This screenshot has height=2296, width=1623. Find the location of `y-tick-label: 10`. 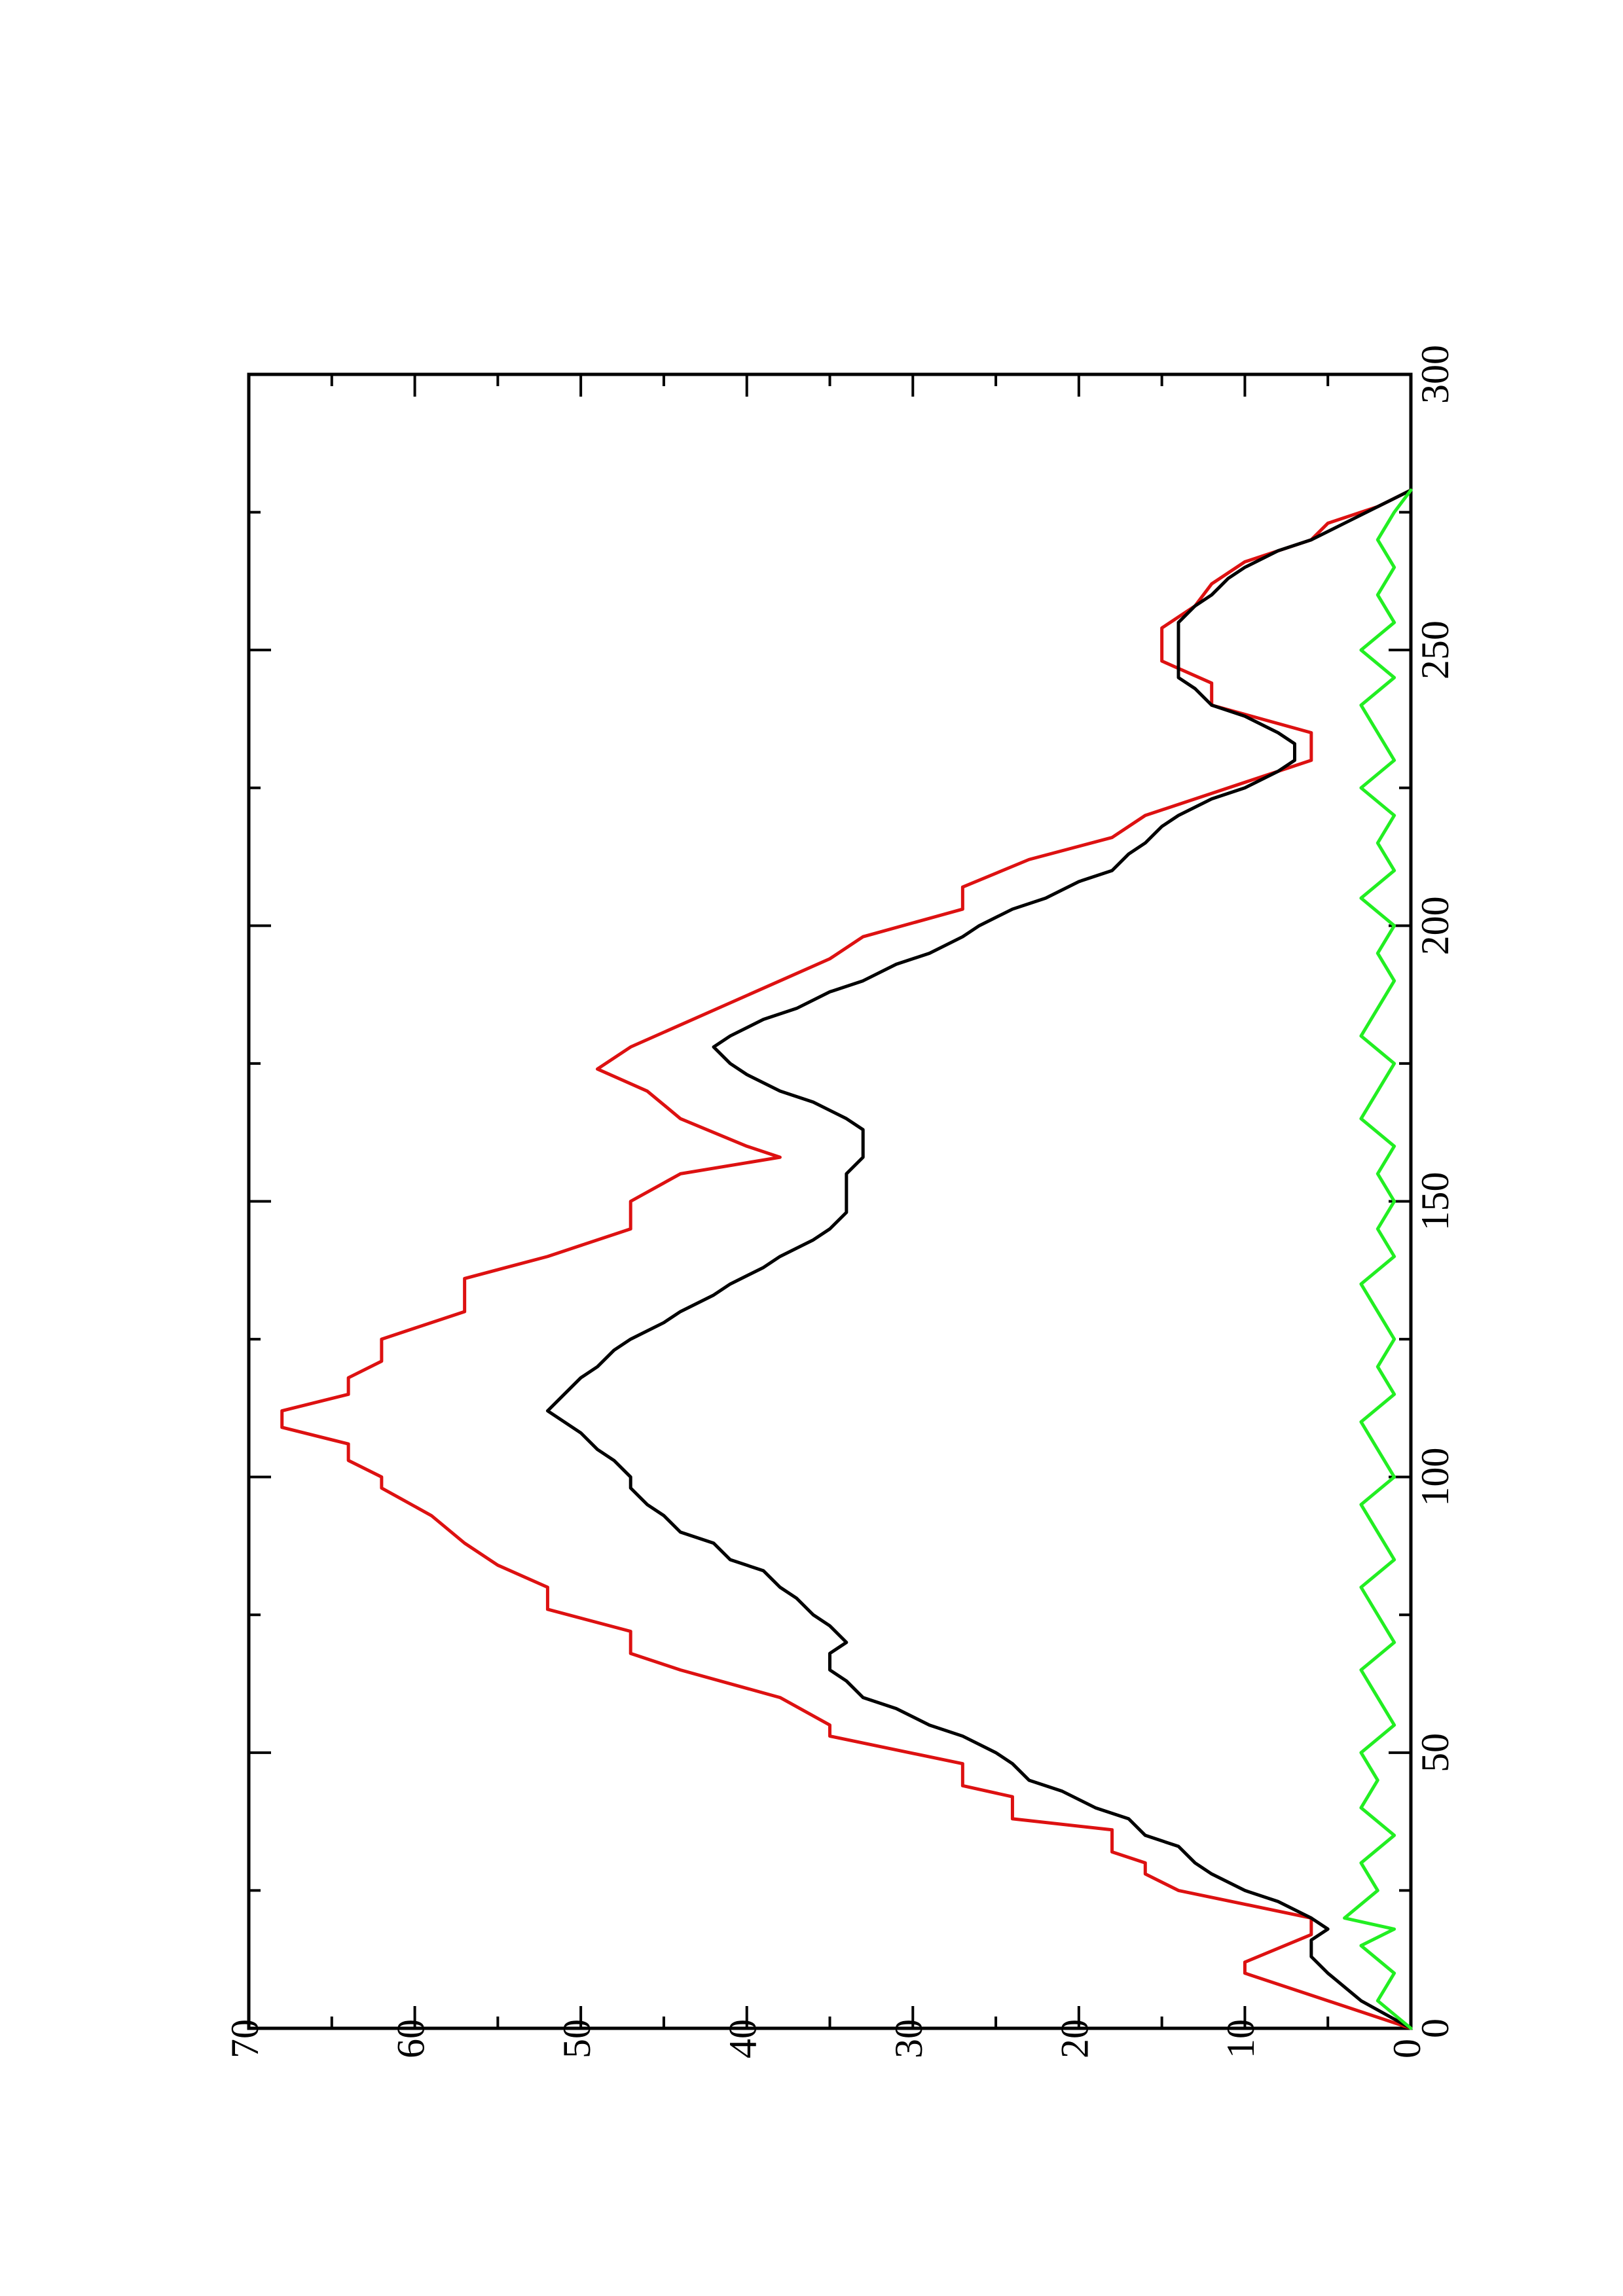

y-tick-label: 10 is located at coordinates (1240, 2038).